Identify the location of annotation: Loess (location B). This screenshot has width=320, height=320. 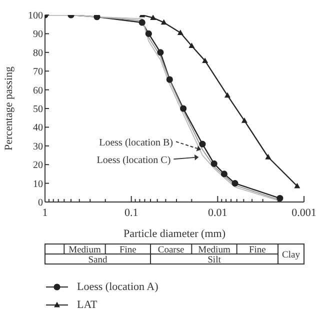
(136, 143).